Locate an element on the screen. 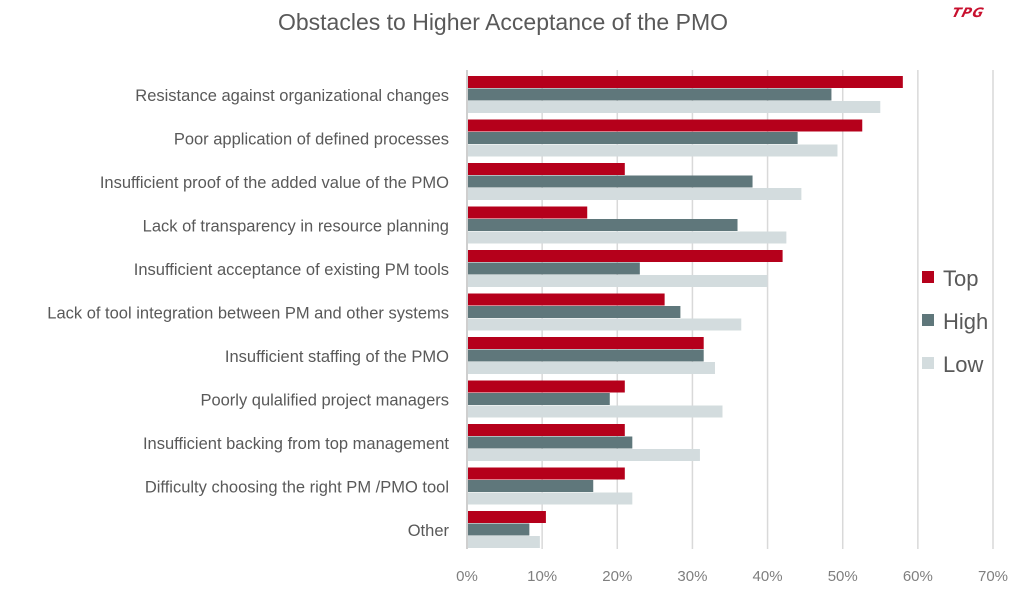 The image size is (1024, 591). legend-swatch-high is located at coordinates (928, 320).